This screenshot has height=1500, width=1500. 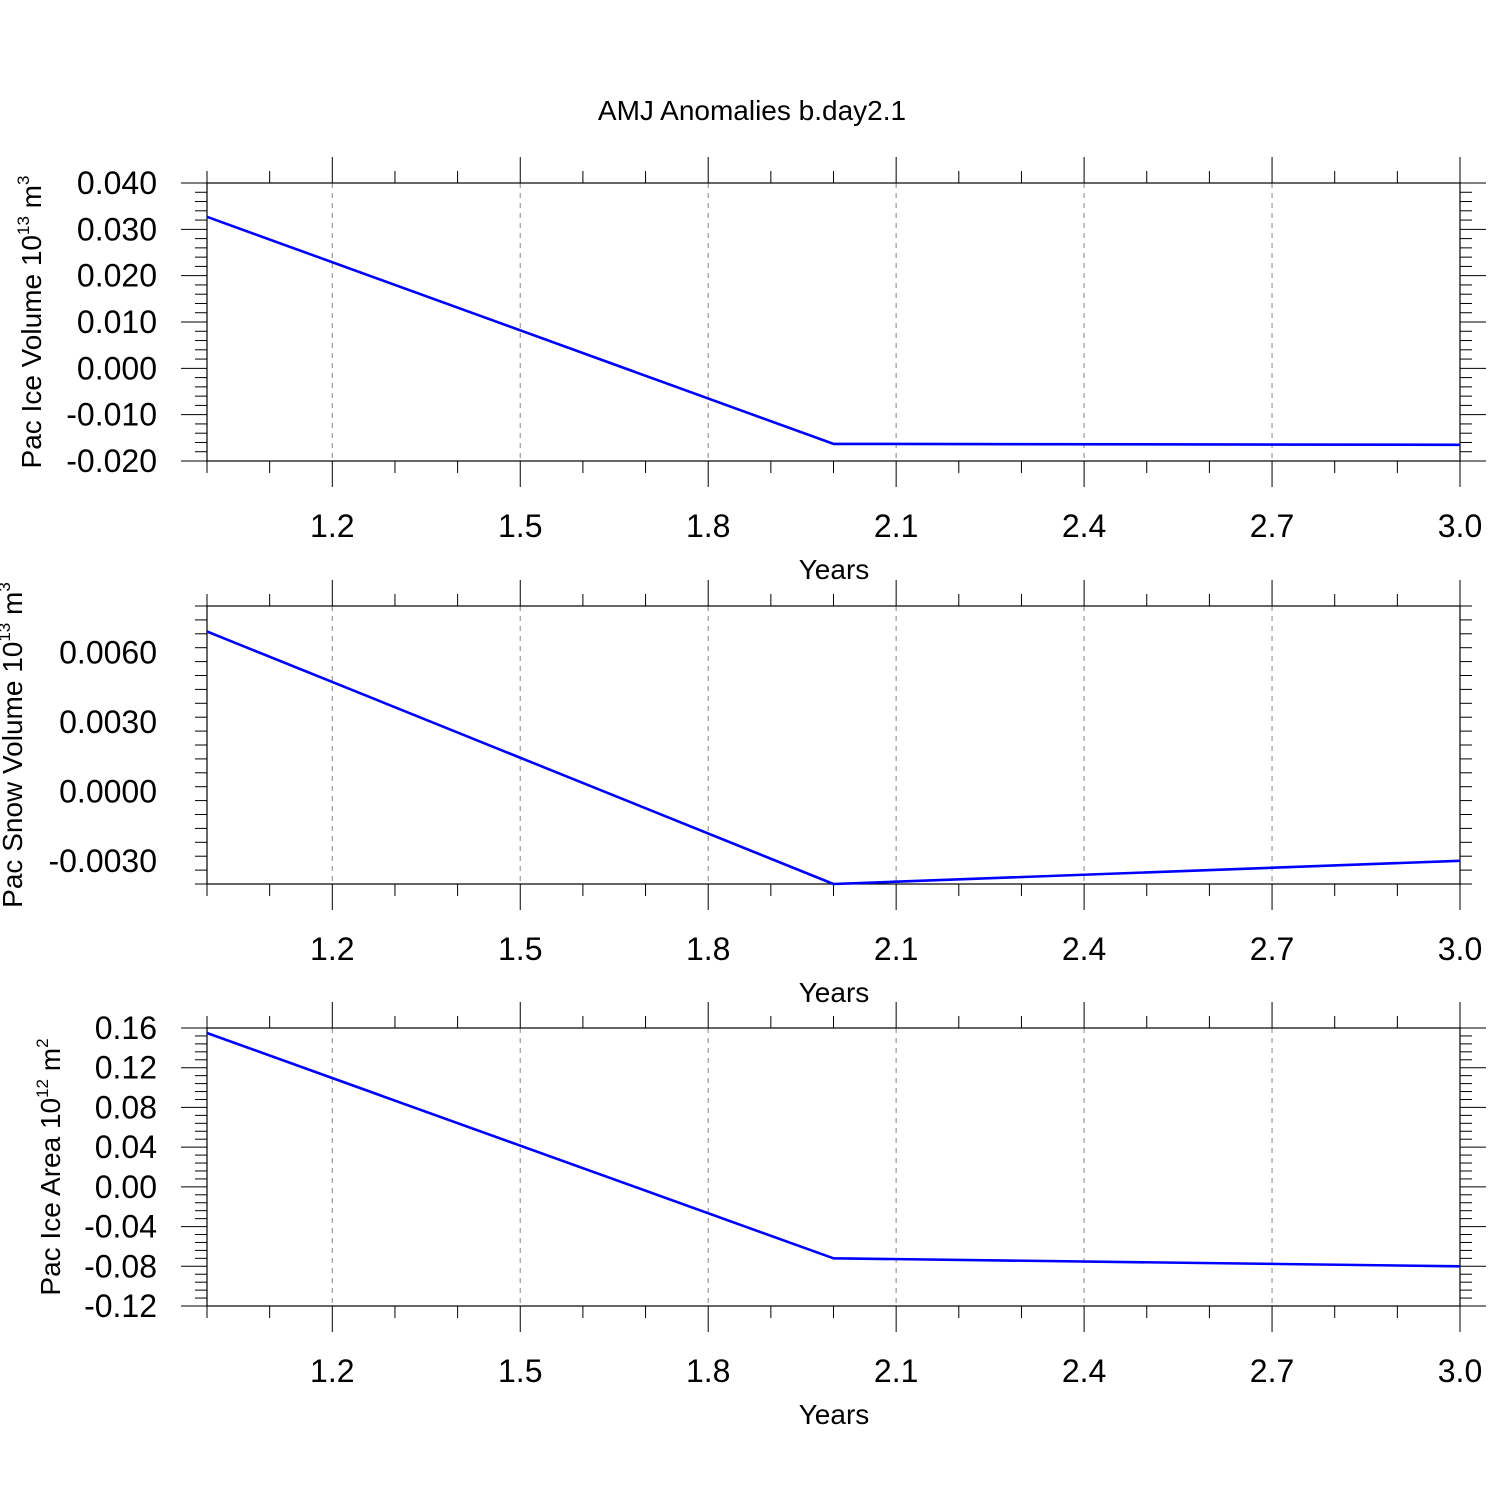 I want to click on y-tick-label: 0.010, so click(x=117, y=322).